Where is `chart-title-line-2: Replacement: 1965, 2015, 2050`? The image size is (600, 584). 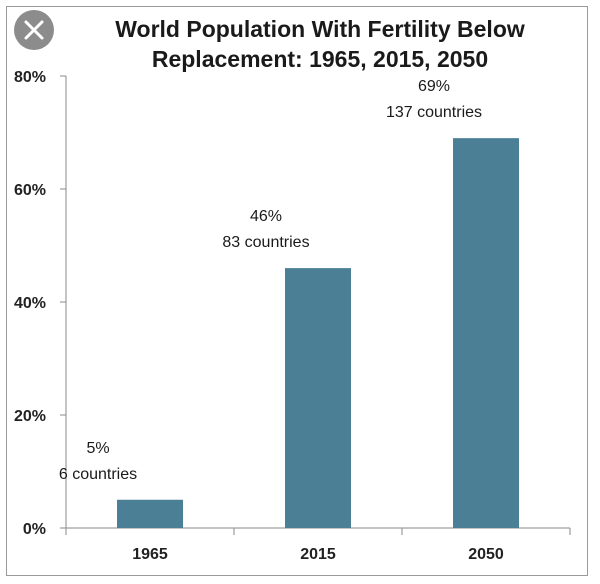 chart-title-line-2: Replacement: 1965, 2015, 2050 is located at coordinates (320, 59).